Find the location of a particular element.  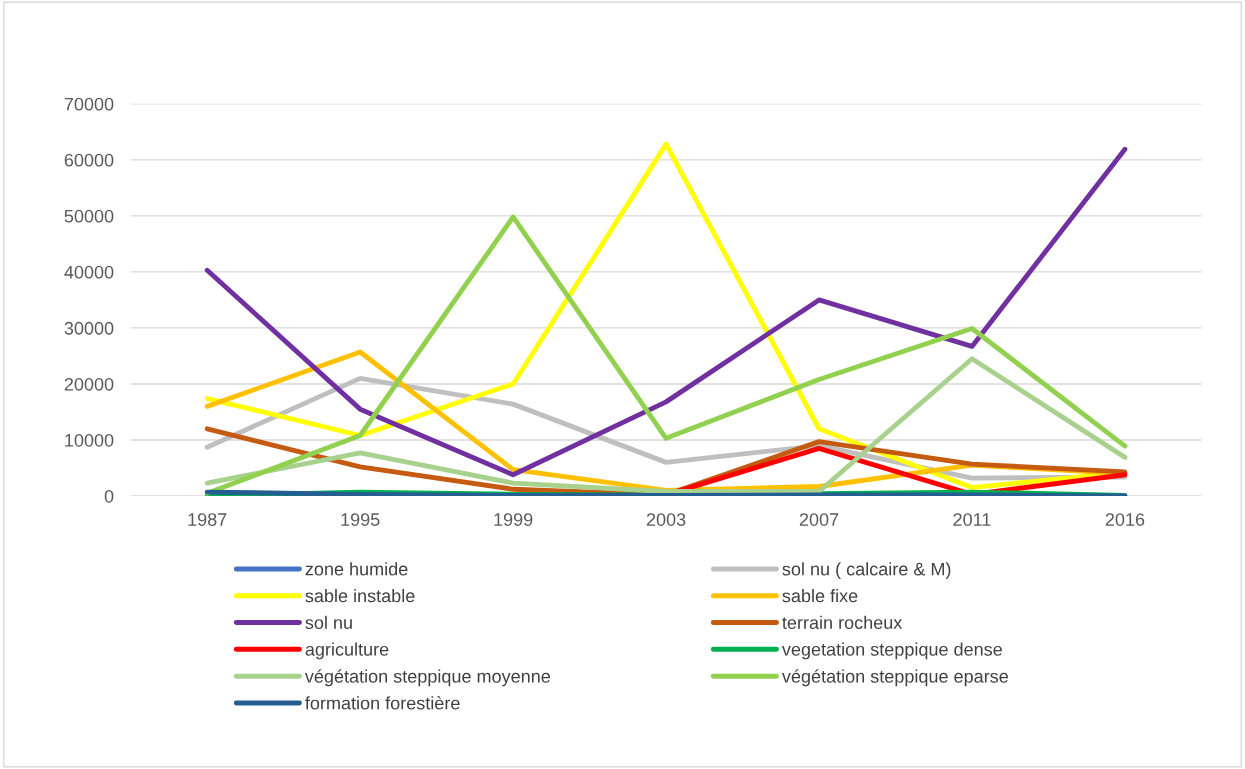

y-tick-label: 0 is located at coordinates (109, 496).